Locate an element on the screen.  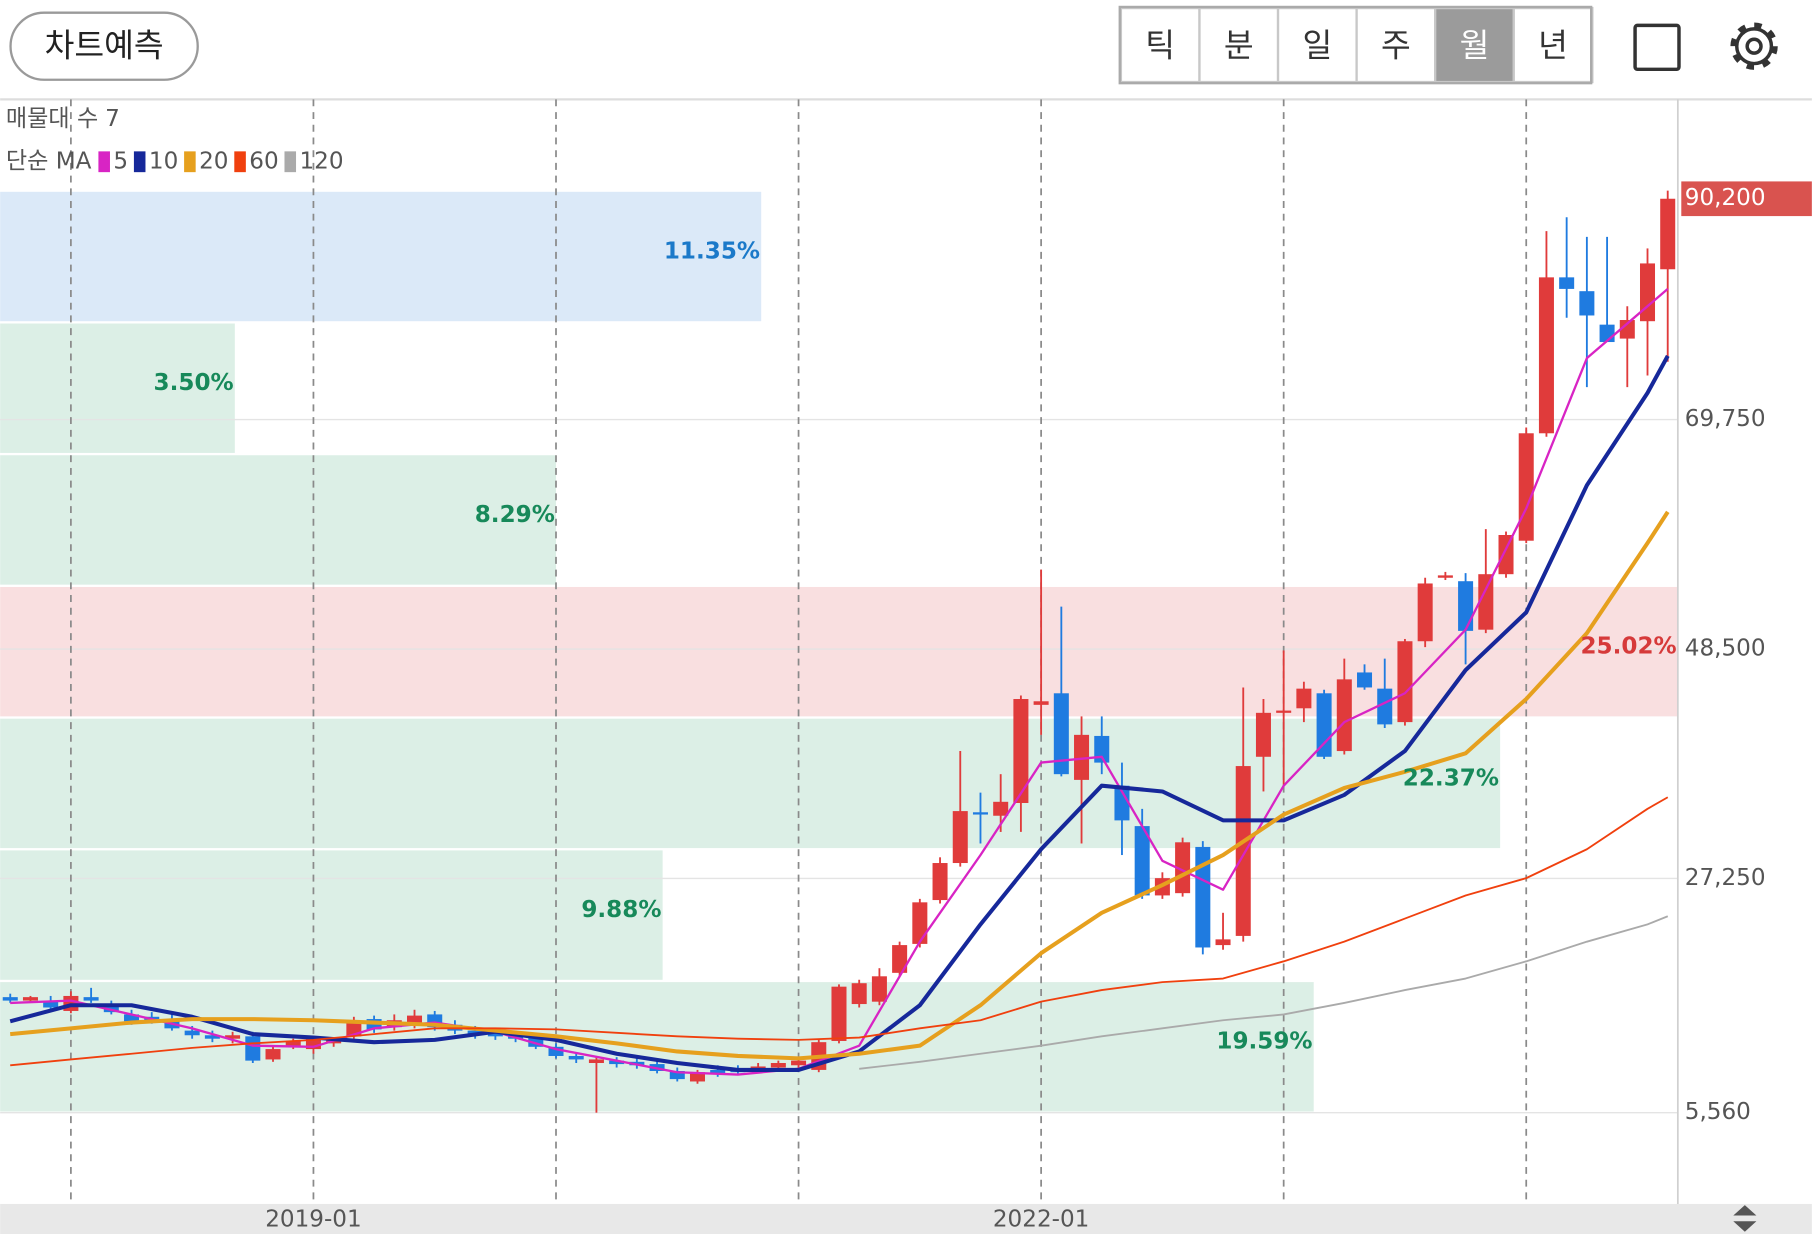
last-price-tag is located at coordinates (1746, 199).